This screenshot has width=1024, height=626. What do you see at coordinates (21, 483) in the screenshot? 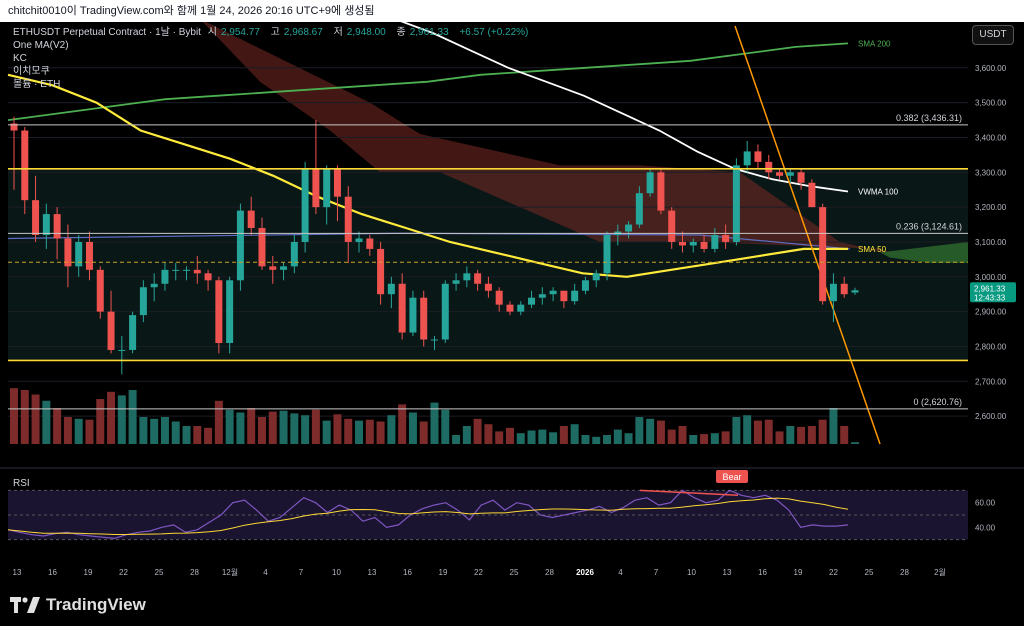
I see `rsi-label: RSI` at bounding box center [21, 483].